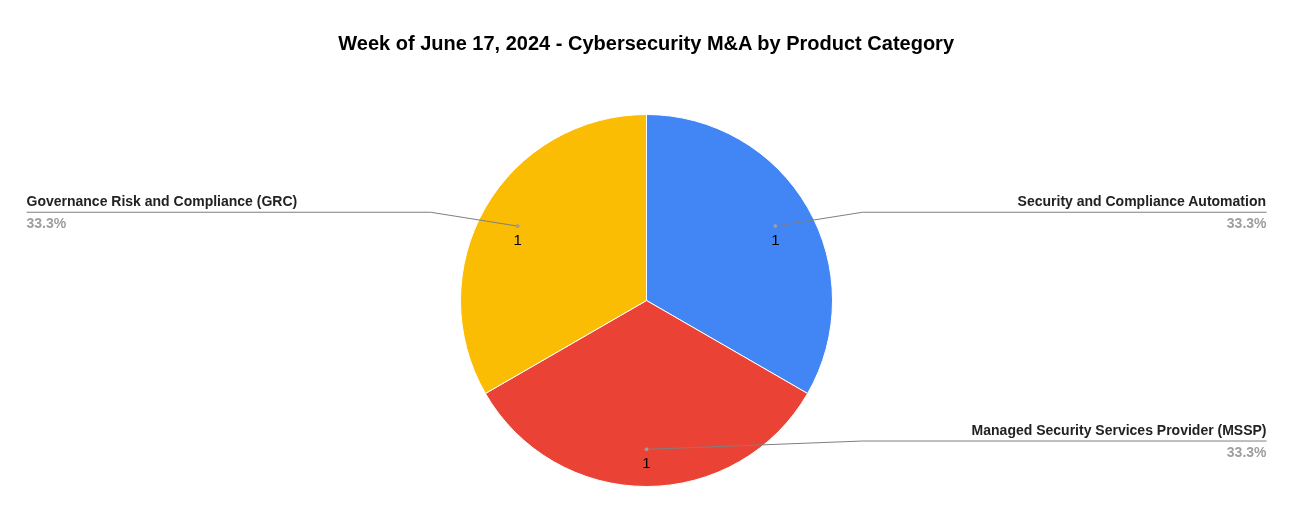 The image size is (1292, 512). What do you see at coordinates (162, 201) in the screenshot?
I see `slice-label: Governance Risk and Compliance (GRC)` at bounding box center [162, 201].